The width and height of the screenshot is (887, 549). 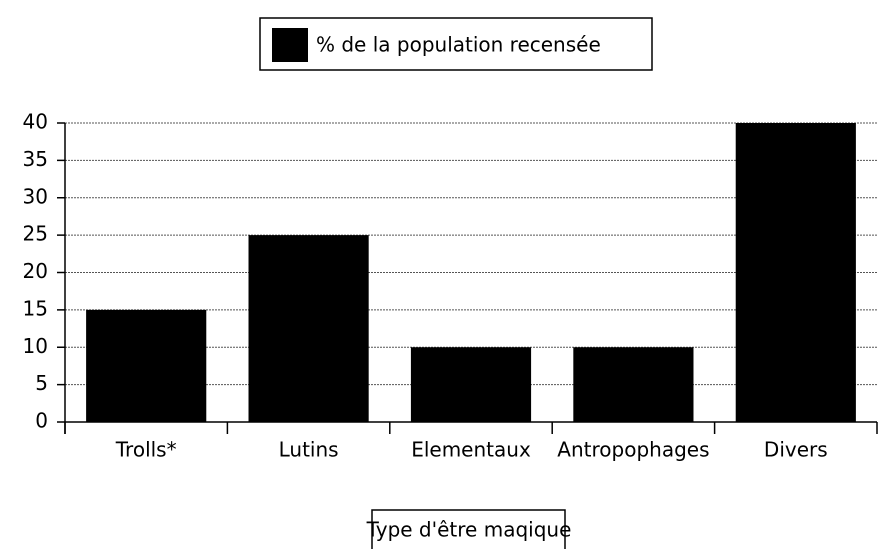 What do you see at coordinates (35, 308) in the screenshot?
I see `y-tick-label: 15` at bounding box center [35, 308].